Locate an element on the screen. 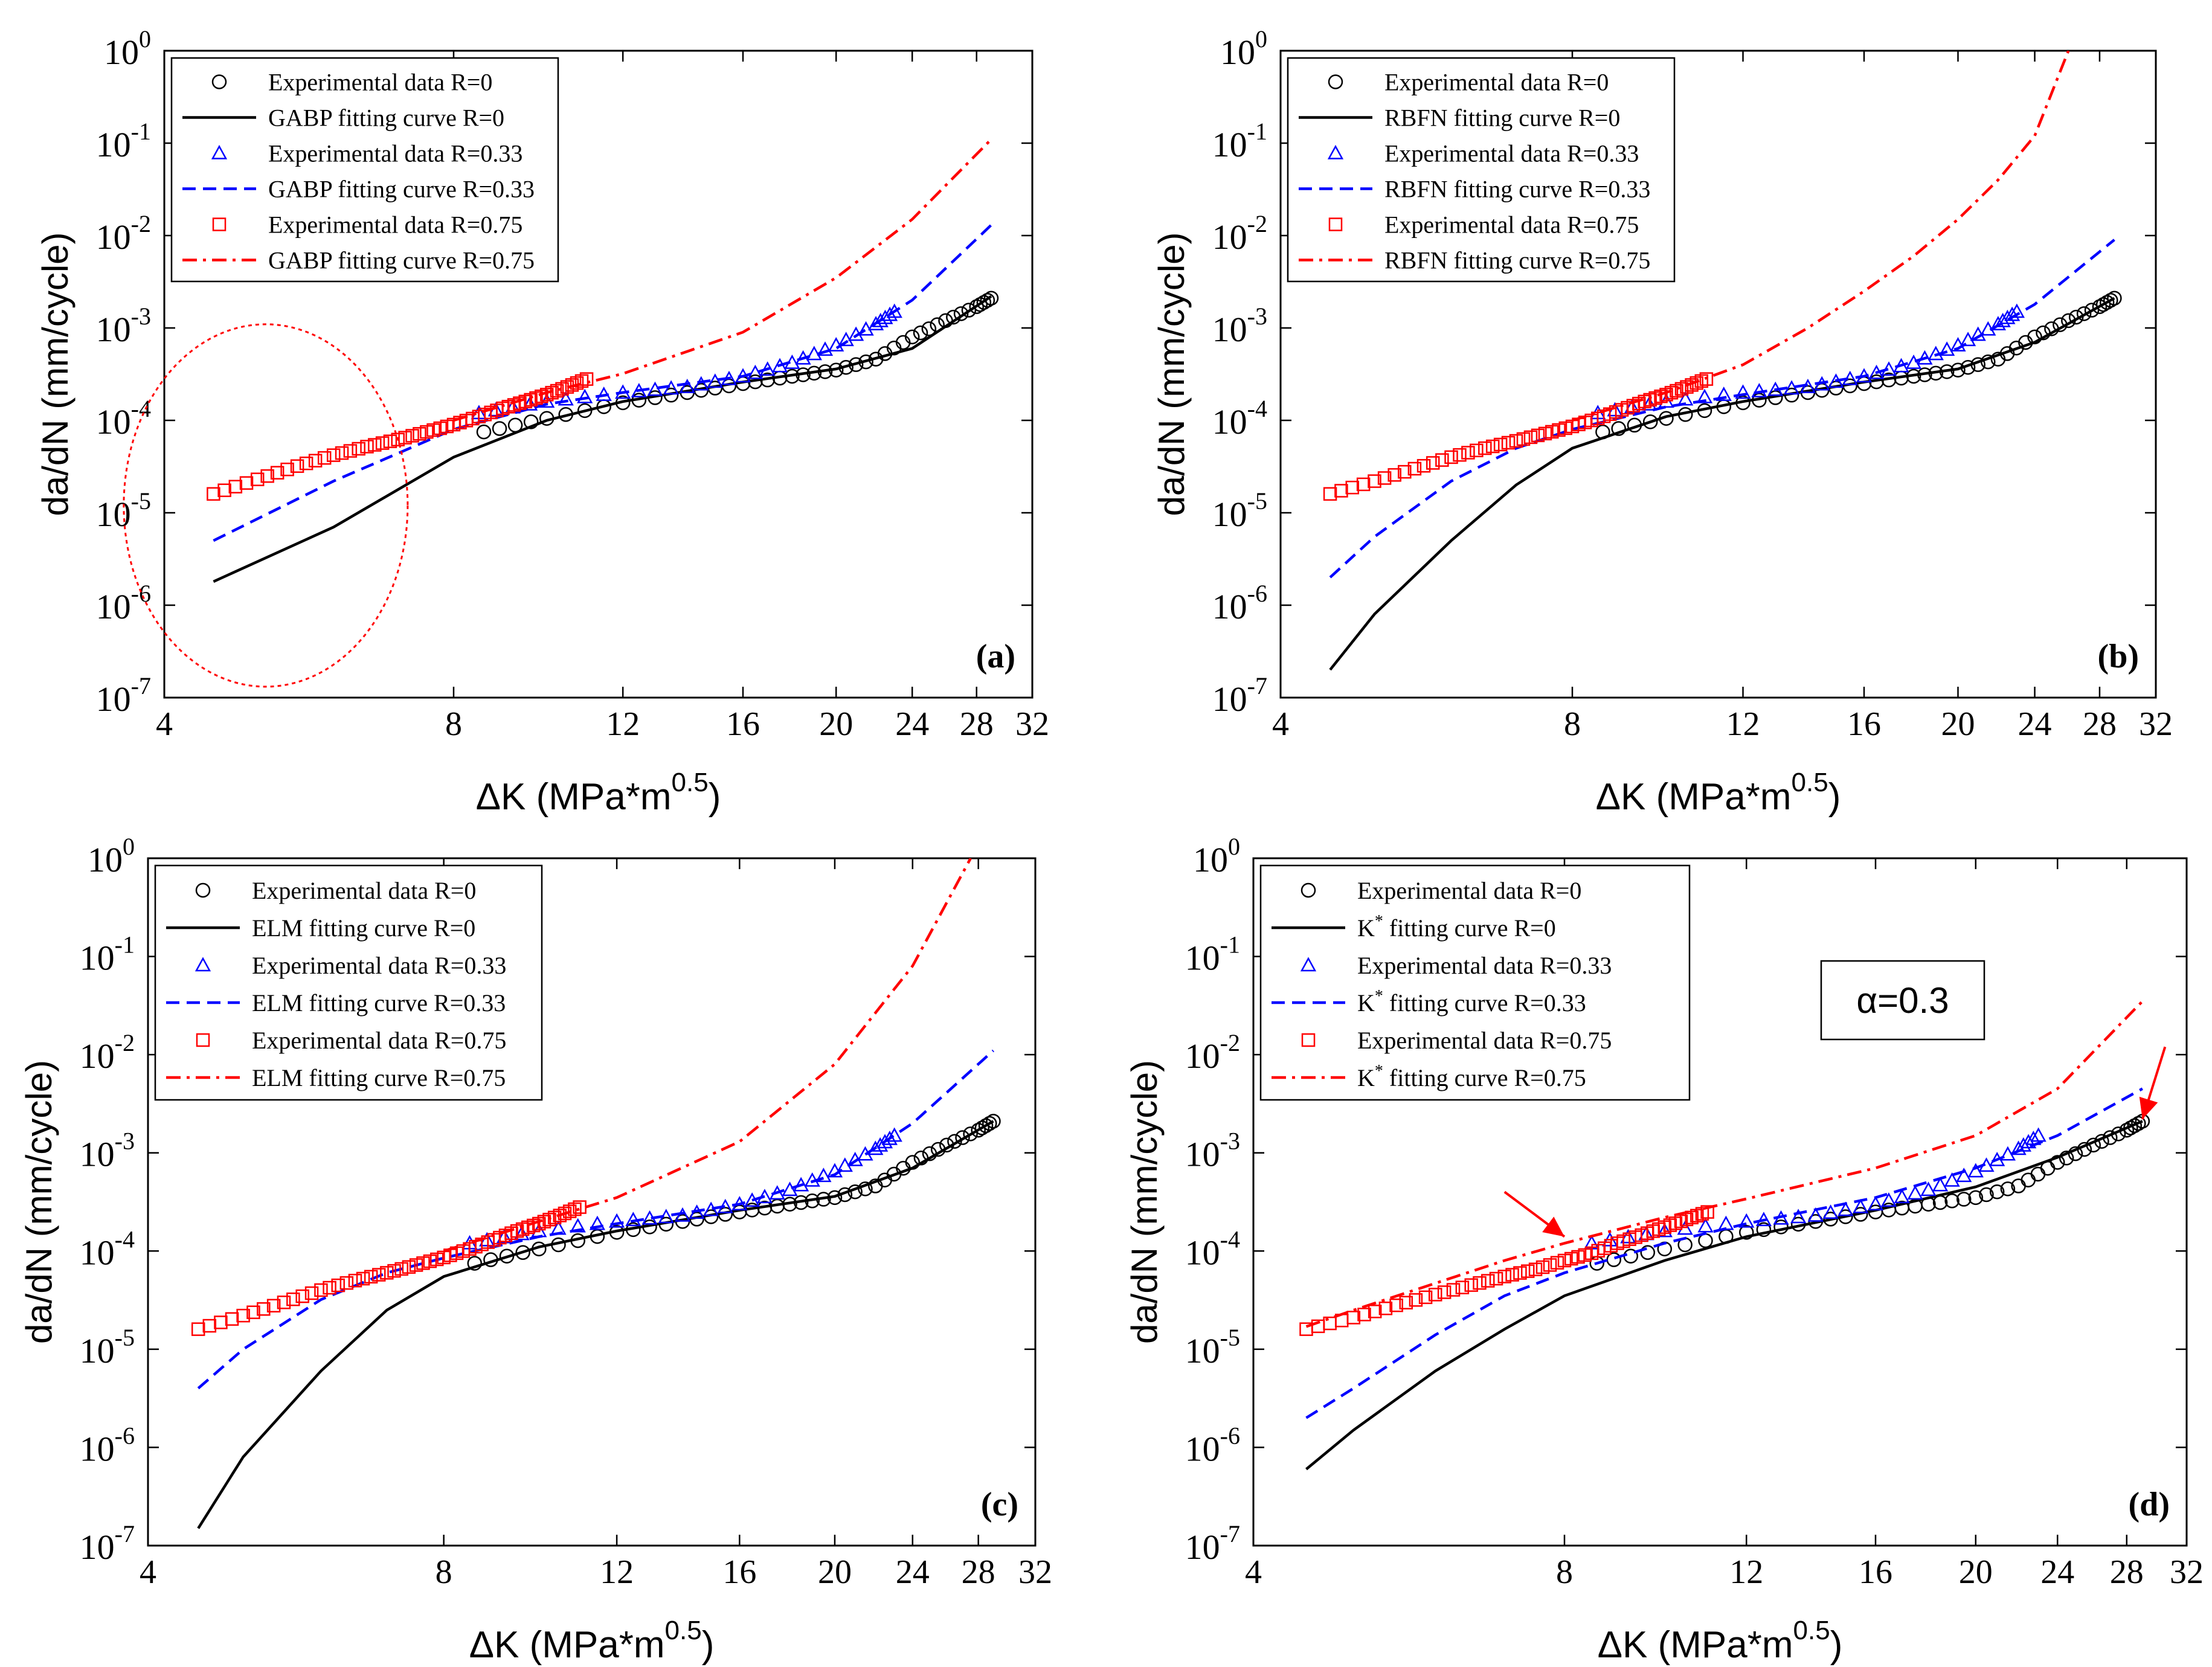  panel-label: (a) is located at coordinates (996, 656).